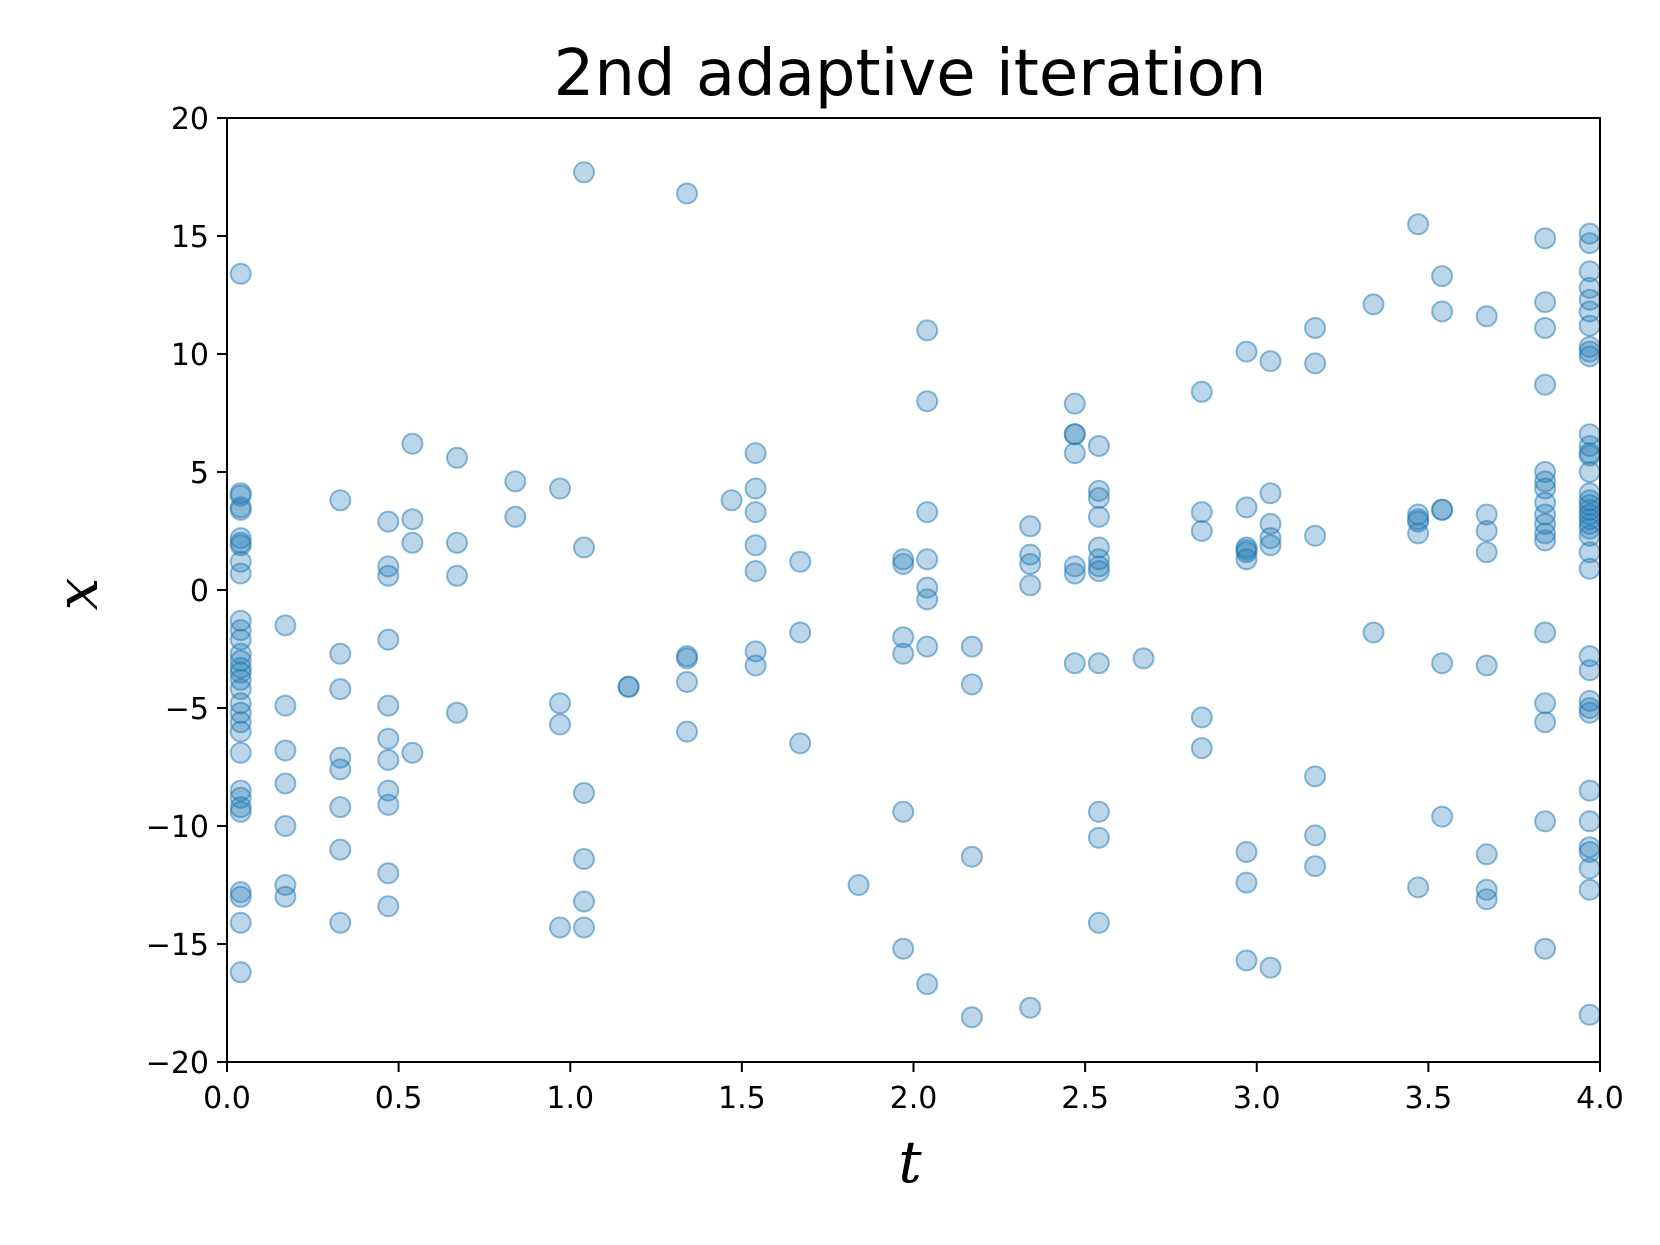 Image resolution: width=1660 pixels, height=1245 pixels. What do you see at coordinates (1429, 1098) in the screenshot?
I see `x-tick-label: 3.5` at bounding box center [1429, 1098].